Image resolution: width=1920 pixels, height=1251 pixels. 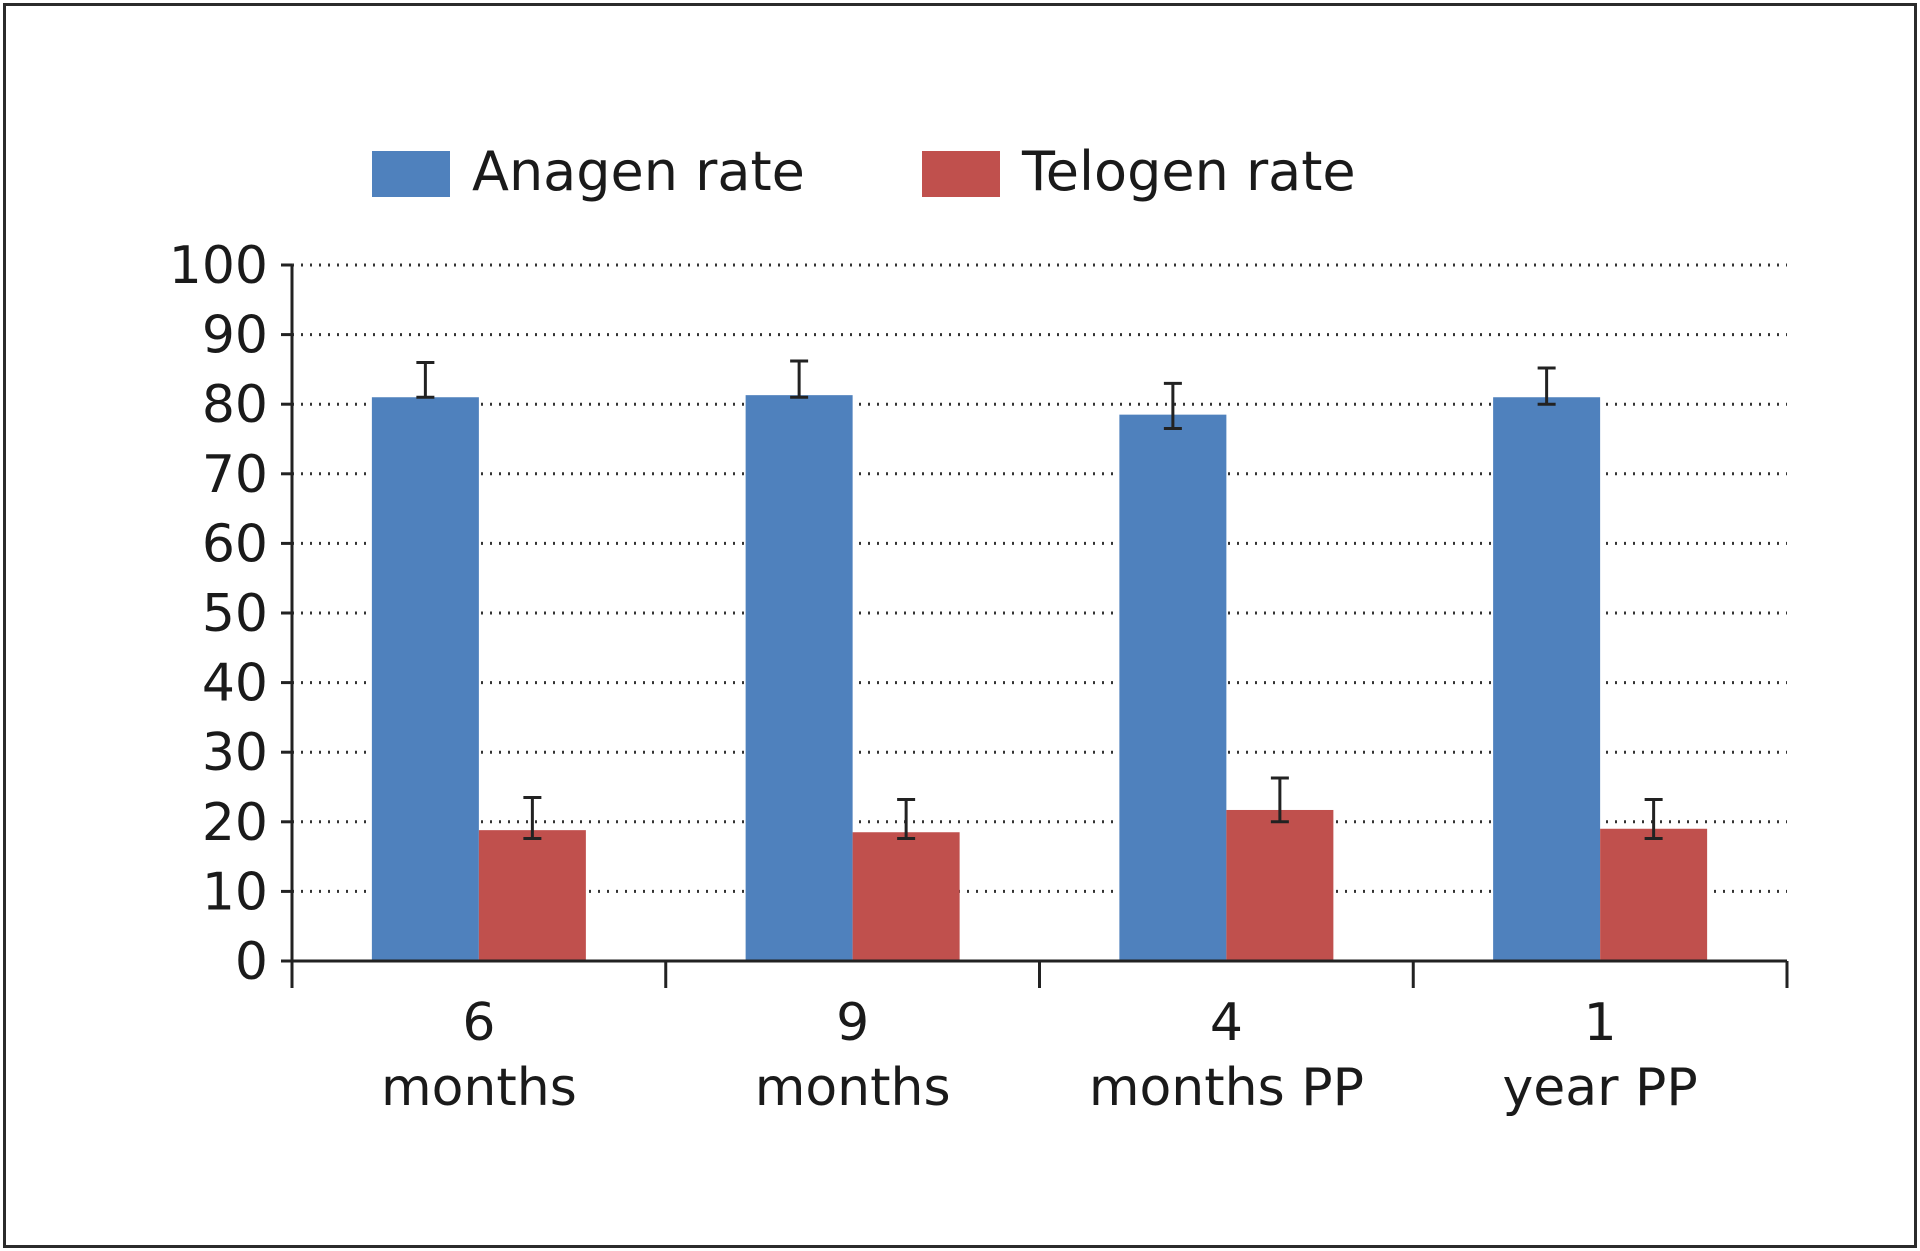 What do you see at coordinates (638, 171) in the screenshot?
I see `legend-label: Anagen rate` at bounding box center [638, 171].